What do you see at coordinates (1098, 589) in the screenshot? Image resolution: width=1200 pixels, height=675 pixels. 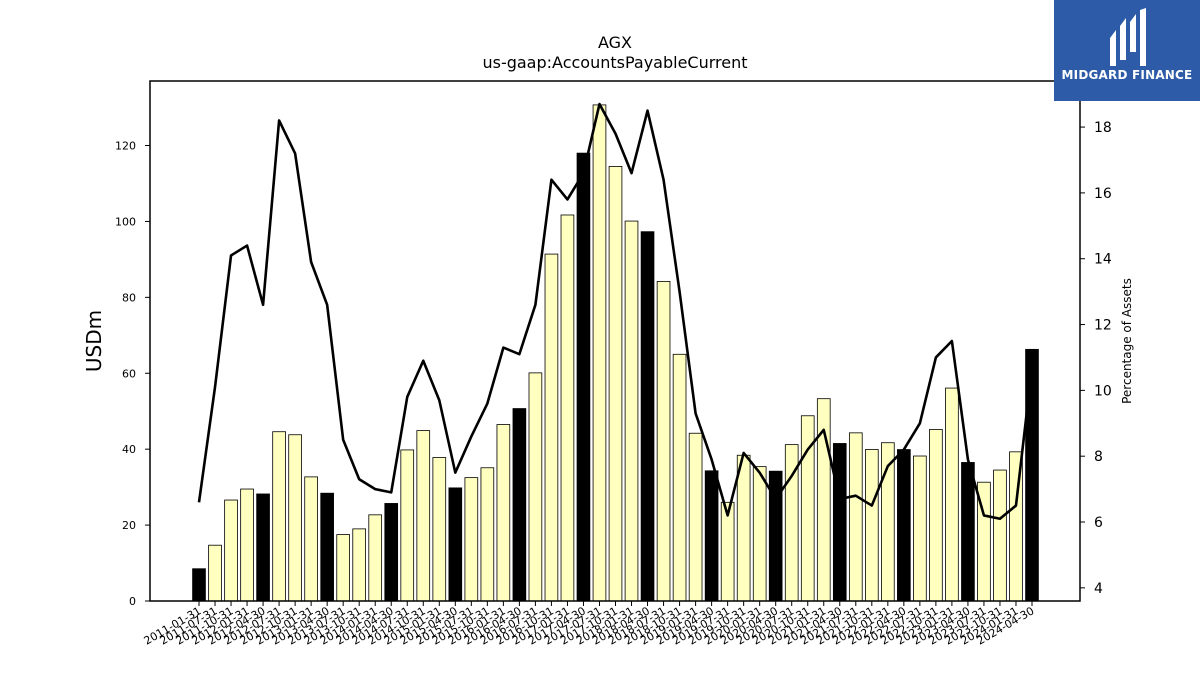 I see `y2-tick-label: 4` at bounding box center [1098, 589].